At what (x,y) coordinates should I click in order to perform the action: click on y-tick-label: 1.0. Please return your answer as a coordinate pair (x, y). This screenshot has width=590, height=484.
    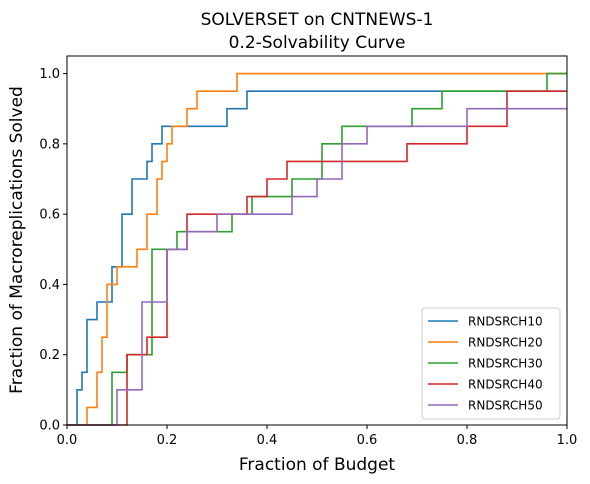
    Looking at the image, I should click on (49, 74).